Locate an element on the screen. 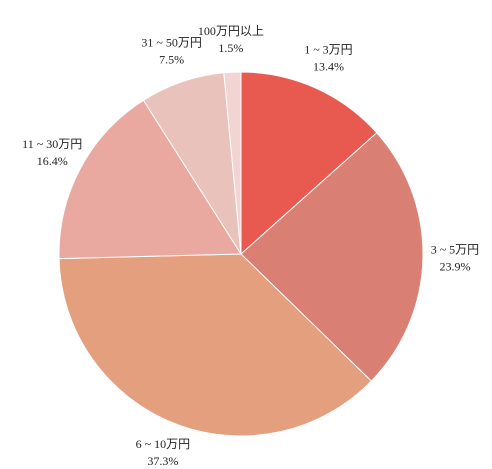 The image size is (492, 469). slice-value-label: 13.4% is located at coordinates (328, 66).